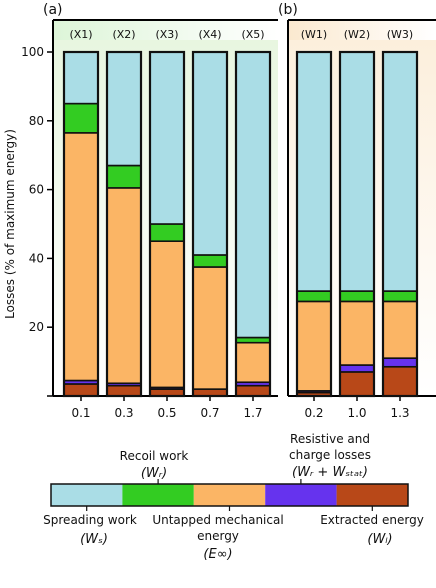  Describe the element at coordinates (154, 456) in the screenshot. I see `recoil-legend-label: Recoil work` at that location.